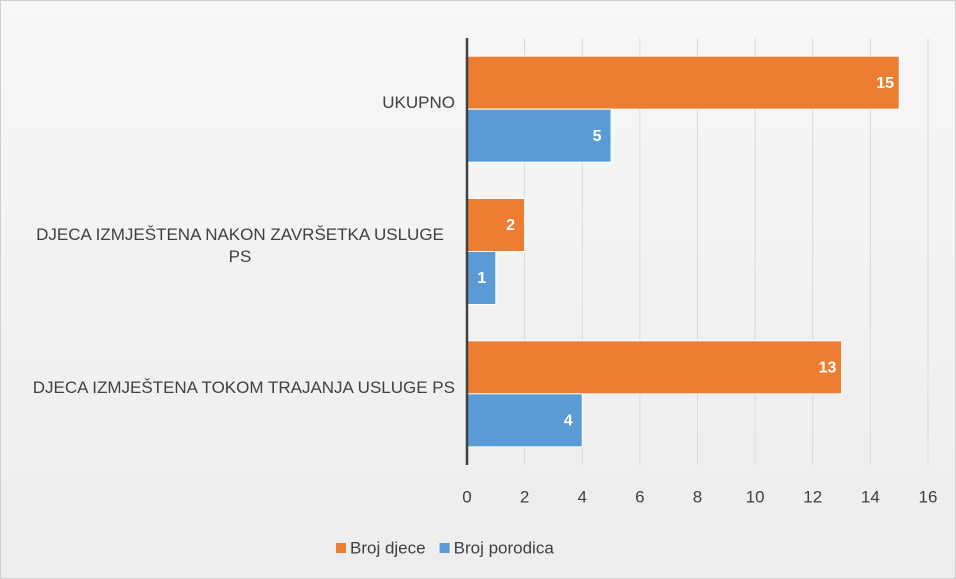  I want to click on x-tick-label: 12, so click(812, 496).